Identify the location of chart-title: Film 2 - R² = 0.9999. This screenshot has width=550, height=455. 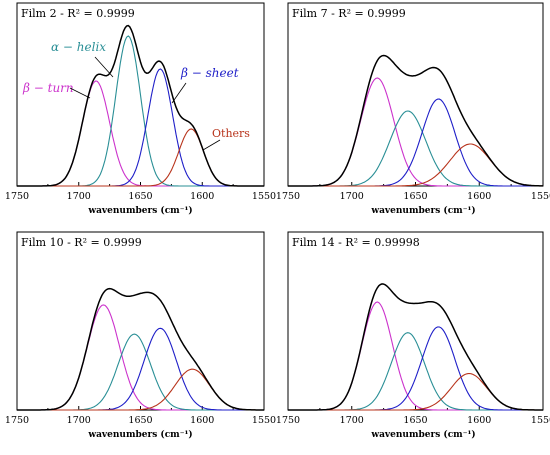
(78, 13).